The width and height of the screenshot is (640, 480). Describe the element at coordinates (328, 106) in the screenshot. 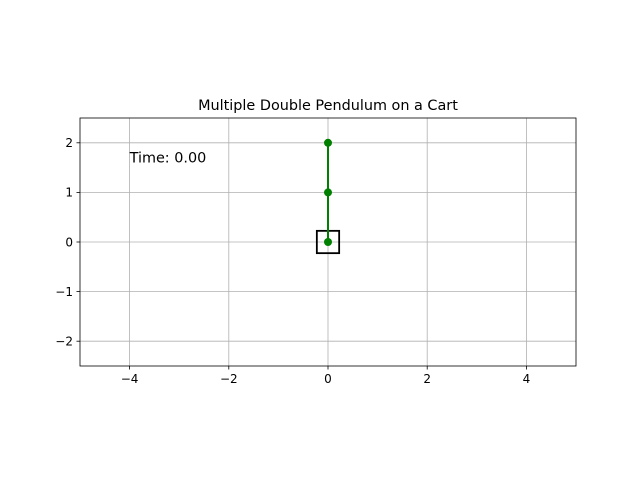

I see `chart-title: Multiple Double Pendulum on a Cart` at that location.